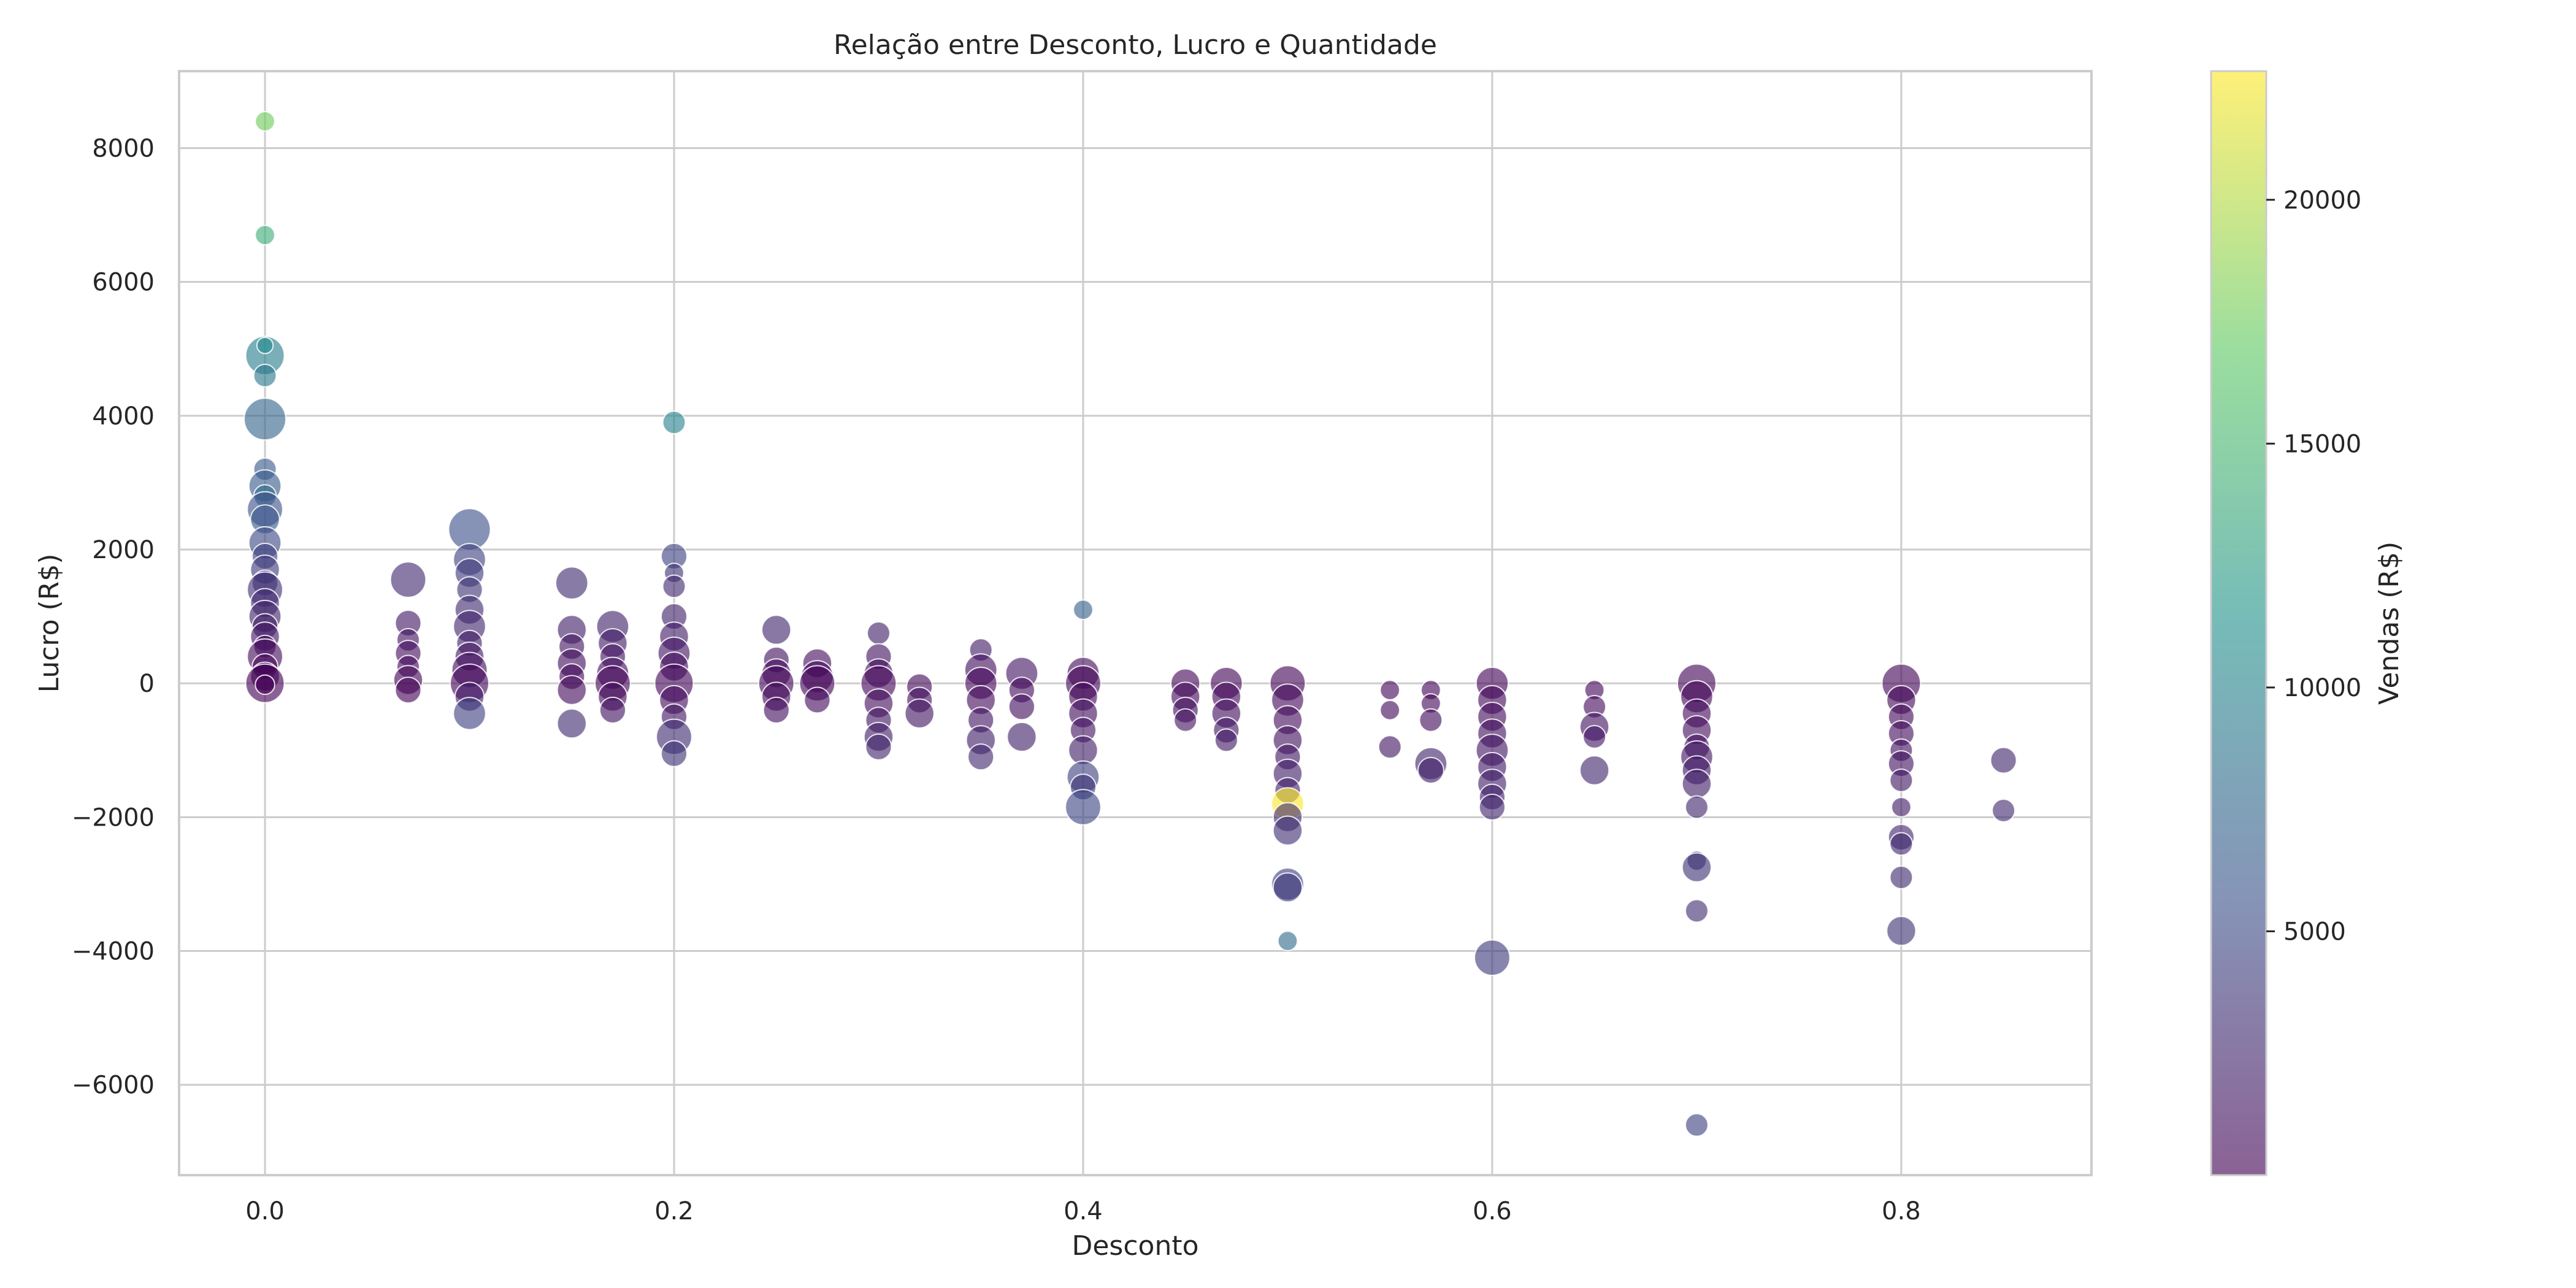 The height and width of the screenshot is (1288, 2576). Describe the element at coordinates (49, 623) in the screenshot. I see `y-axis-label: Lucro (R$)` at that location.